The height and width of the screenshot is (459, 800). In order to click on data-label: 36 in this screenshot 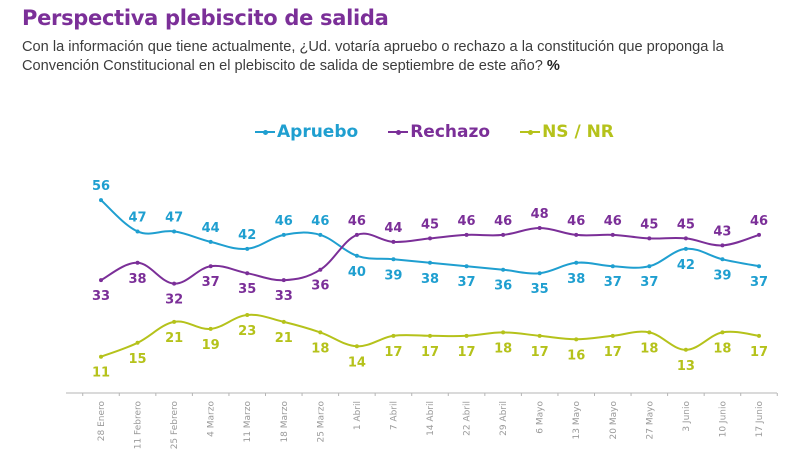, I will do `click(503, 286)`.